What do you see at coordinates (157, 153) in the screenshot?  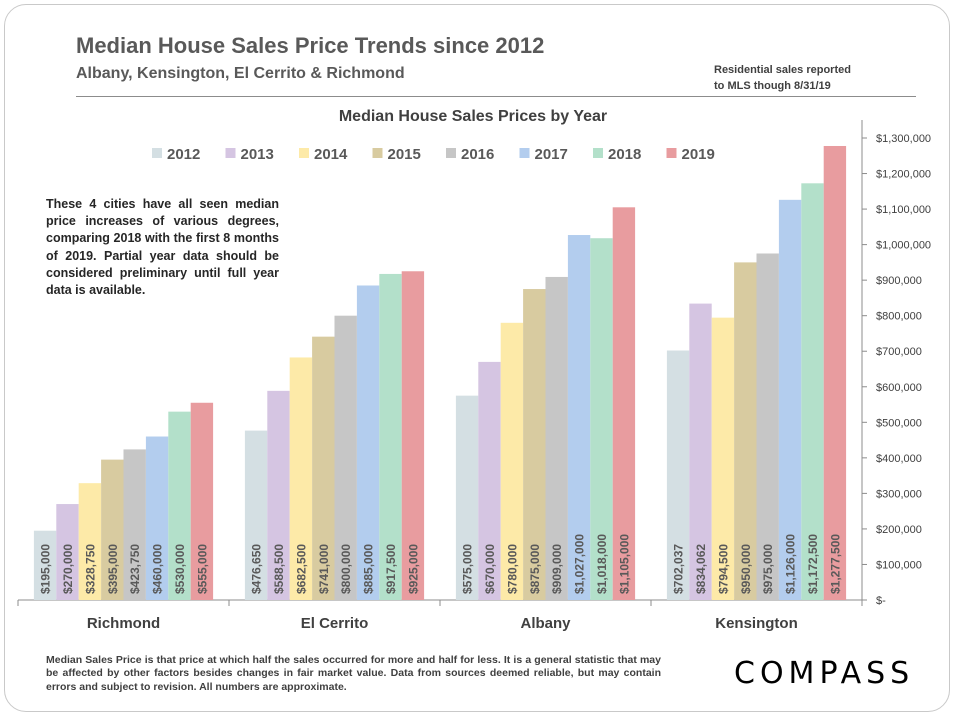 I see `legend-swatch-2012` at bounding box center [157, 153].